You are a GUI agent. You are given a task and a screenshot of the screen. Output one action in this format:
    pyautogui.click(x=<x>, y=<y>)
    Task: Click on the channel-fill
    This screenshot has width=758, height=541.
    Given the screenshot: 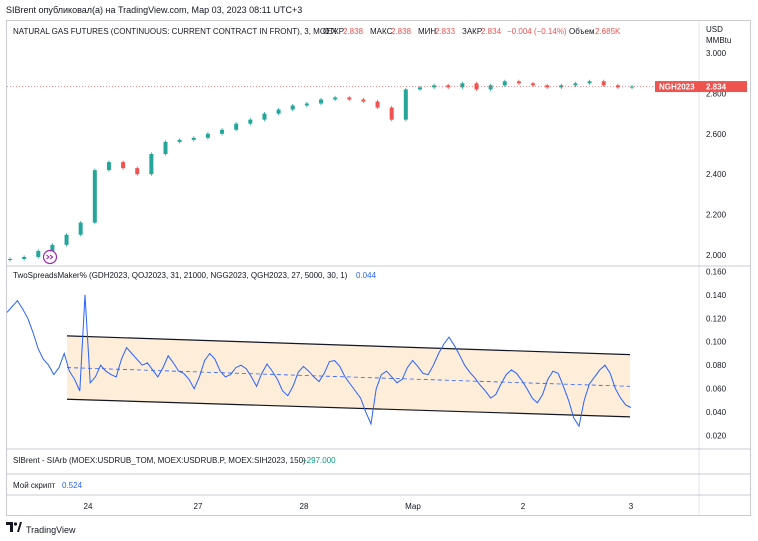 What is the action you would take?
    pyautogui.click(x=348, y=376)
    